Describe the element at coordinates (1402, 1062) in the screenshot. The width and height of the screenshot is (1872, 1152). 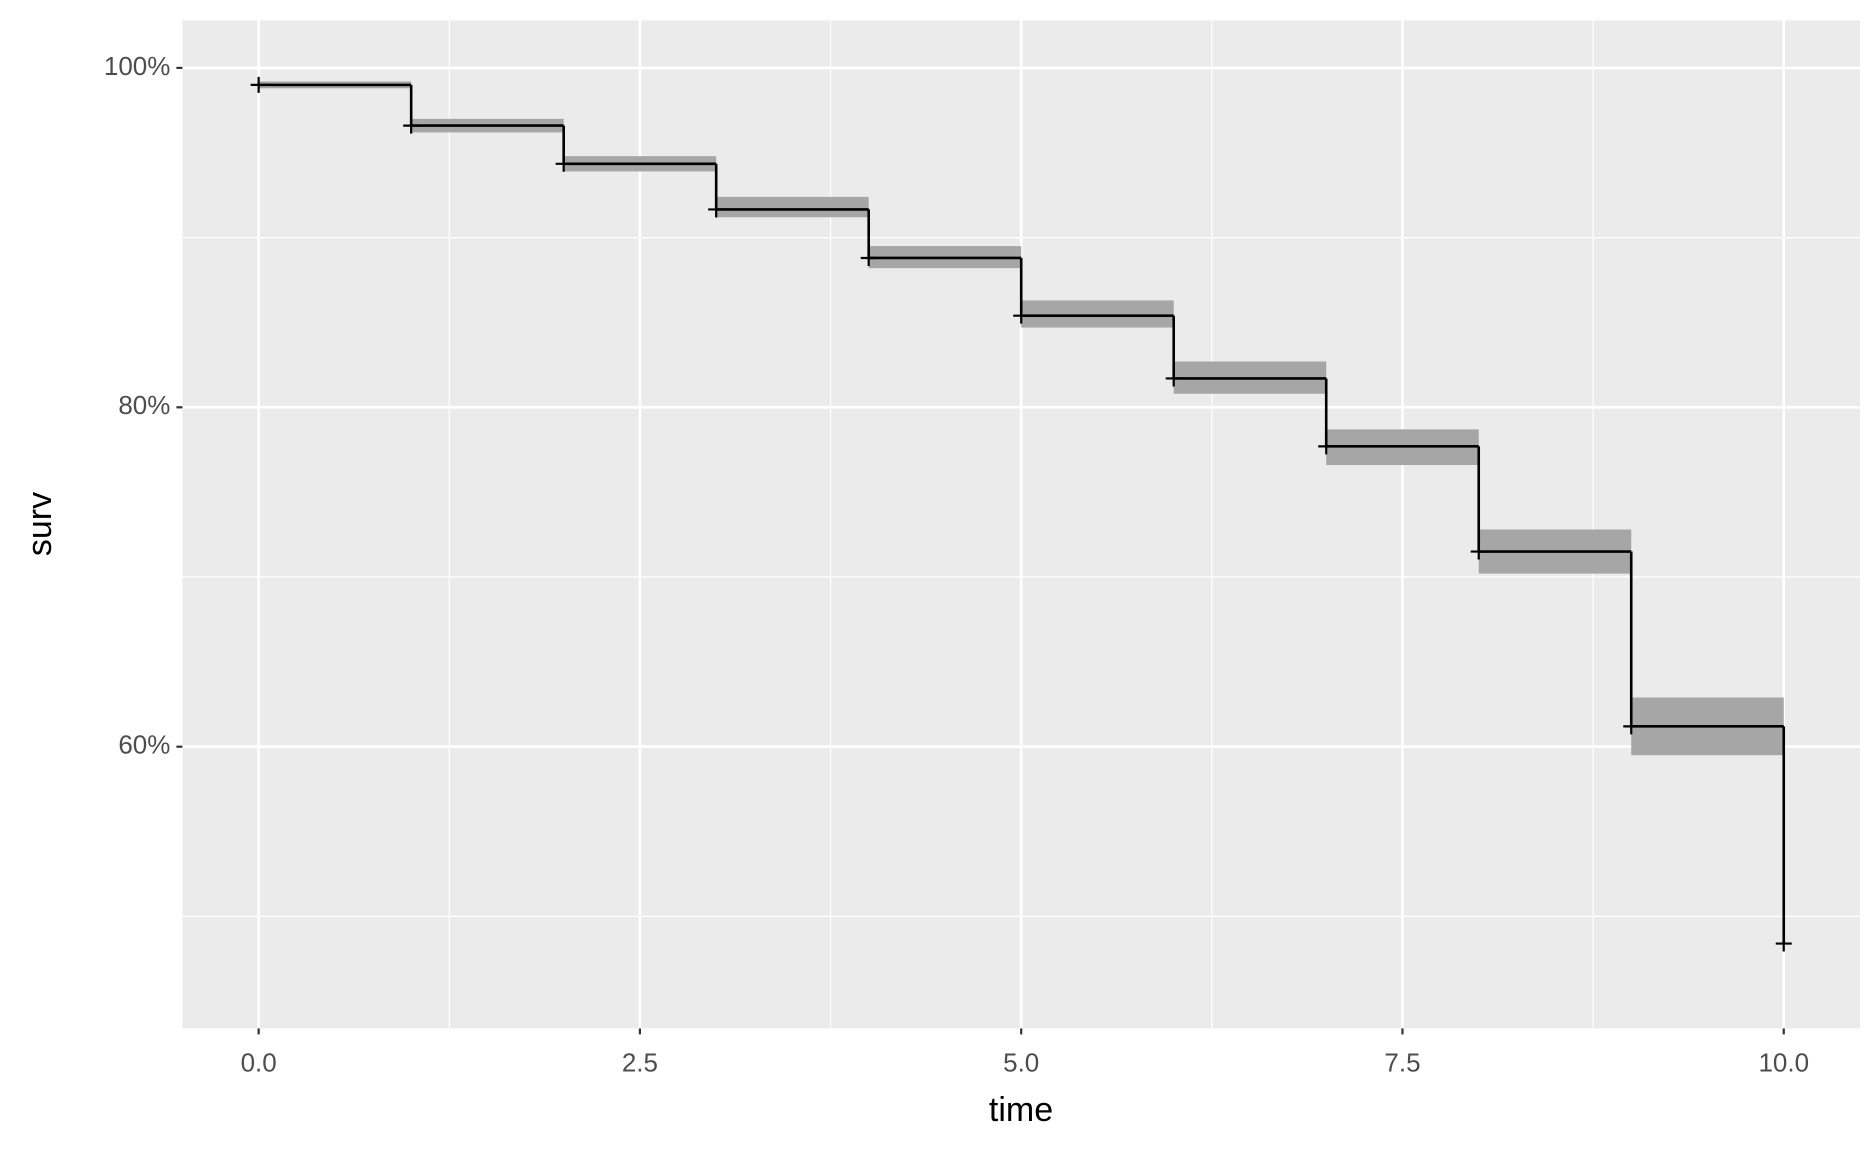
I see `x-tick-label: 7.5` at that location.